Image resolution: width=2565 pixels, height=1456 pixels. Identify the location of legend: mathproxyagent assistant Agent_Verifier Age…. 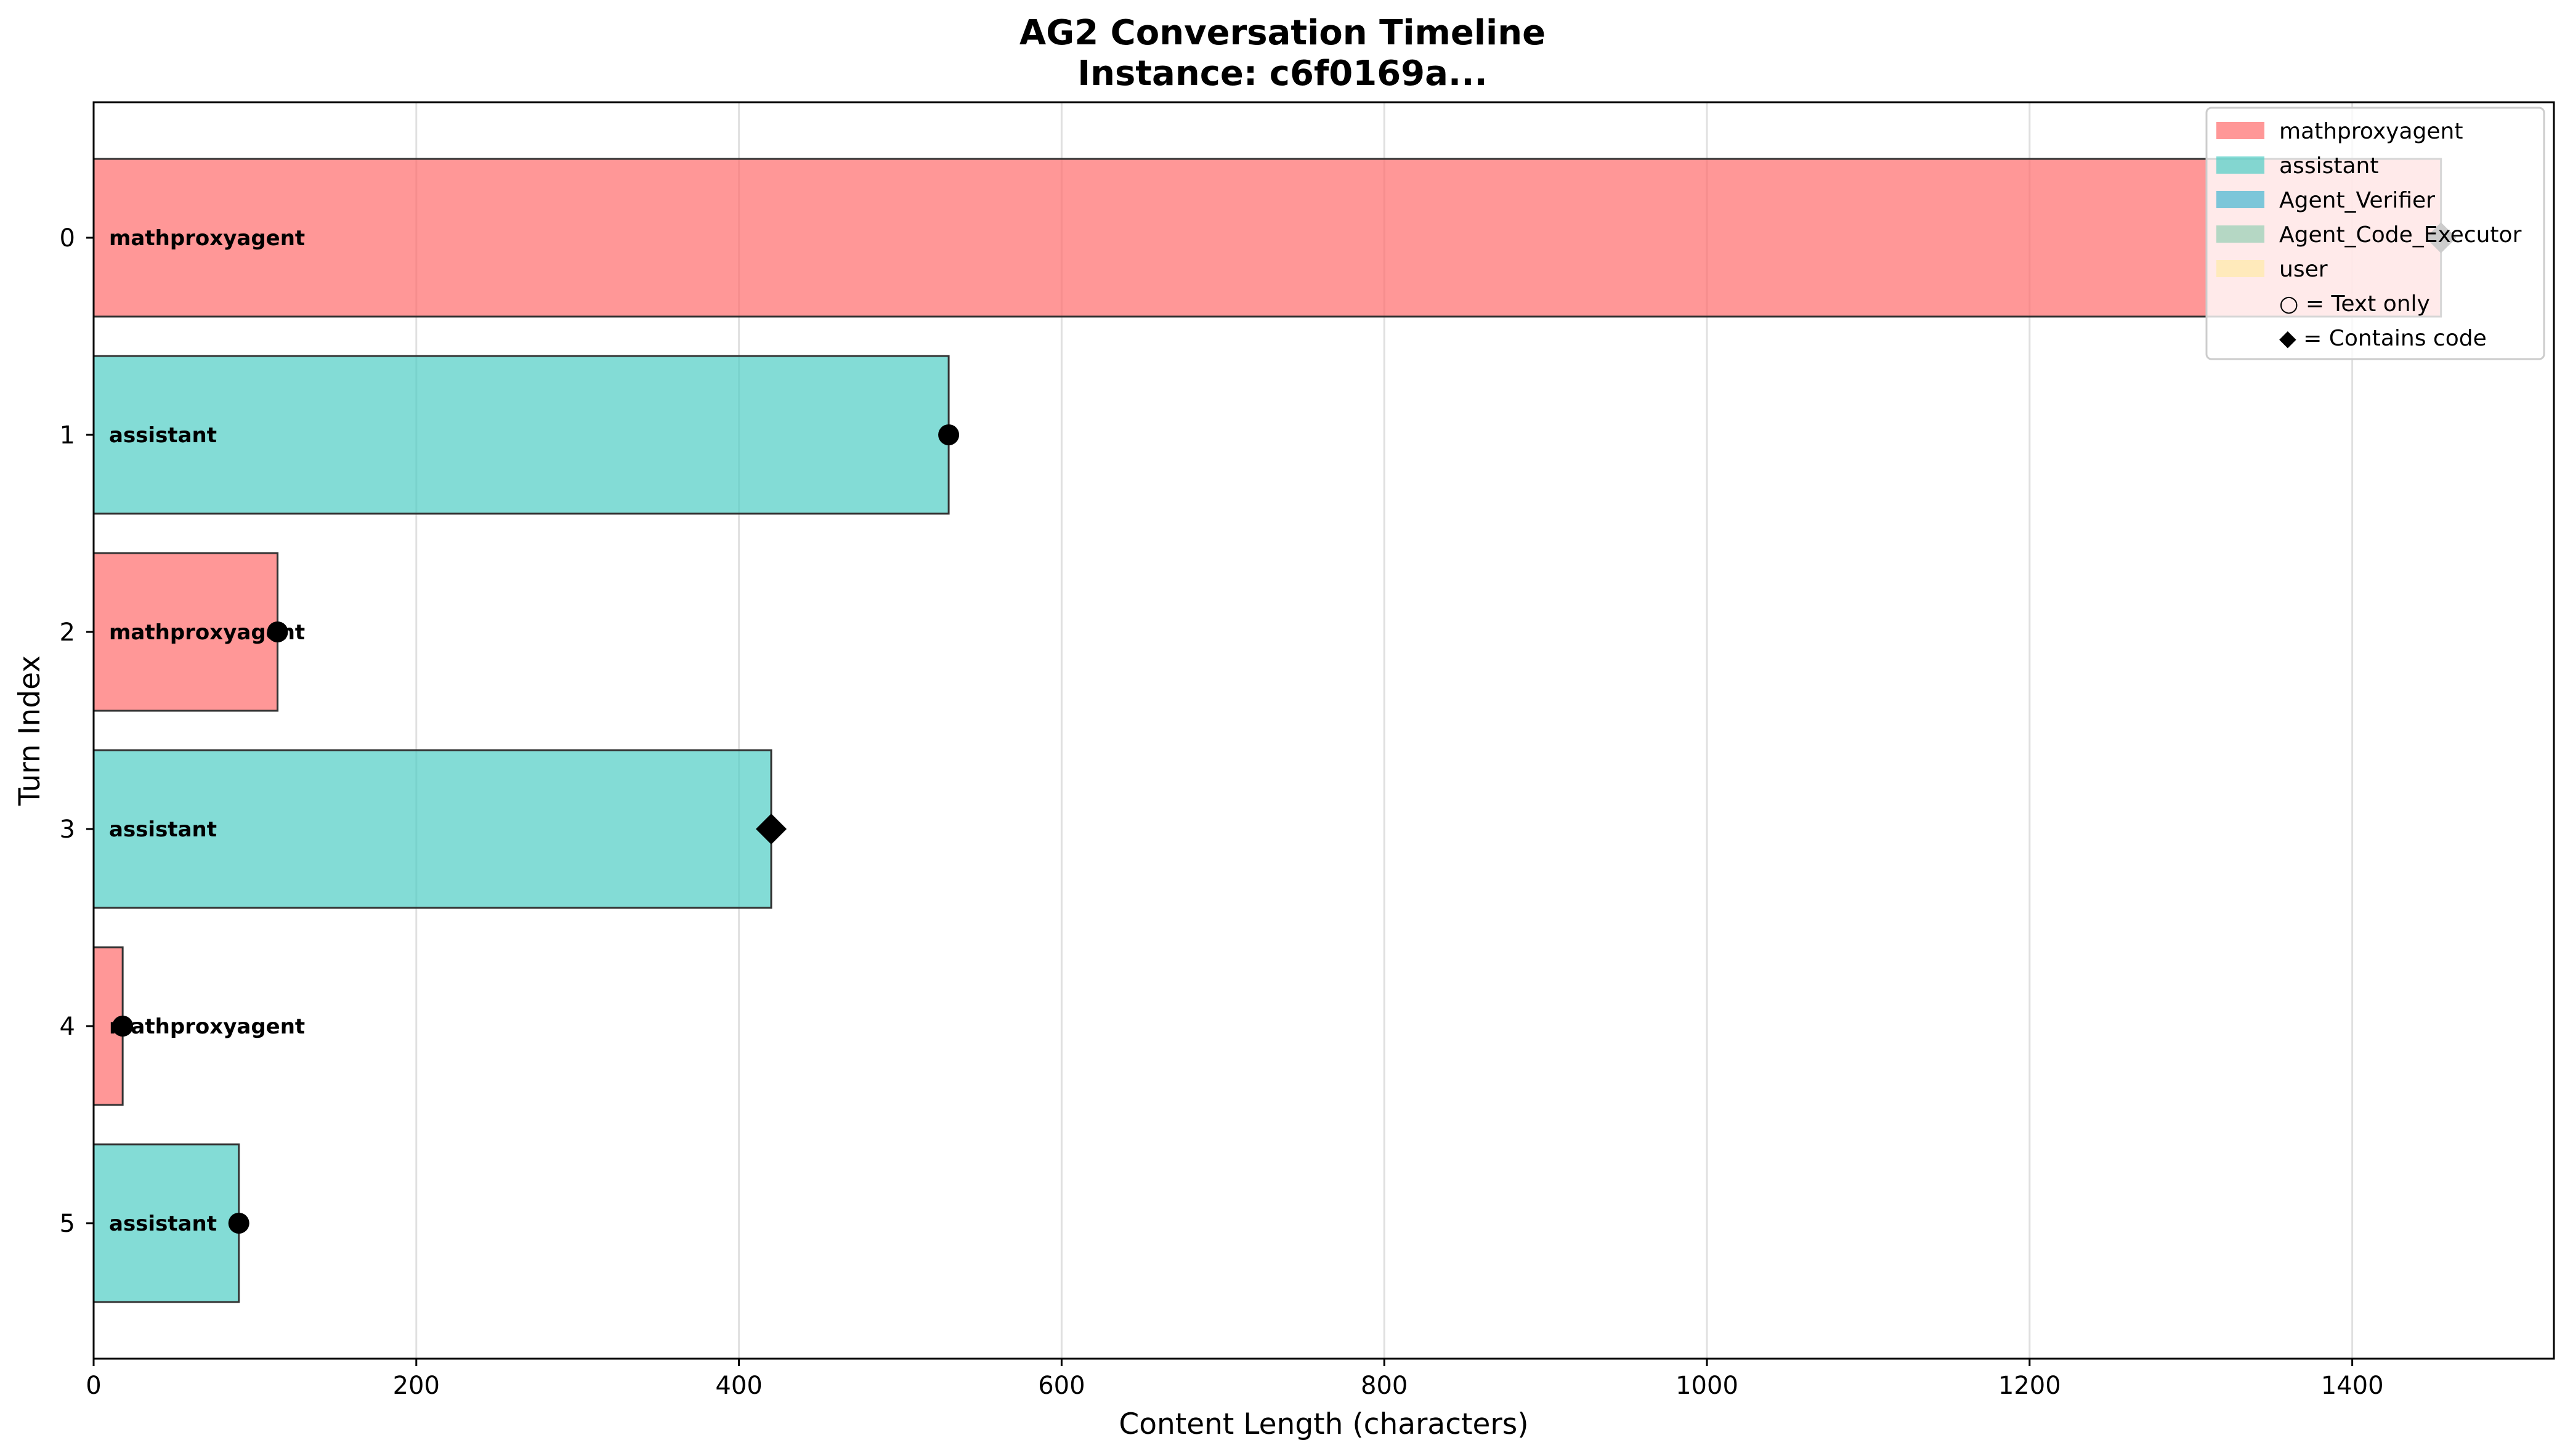
(2375, 234).